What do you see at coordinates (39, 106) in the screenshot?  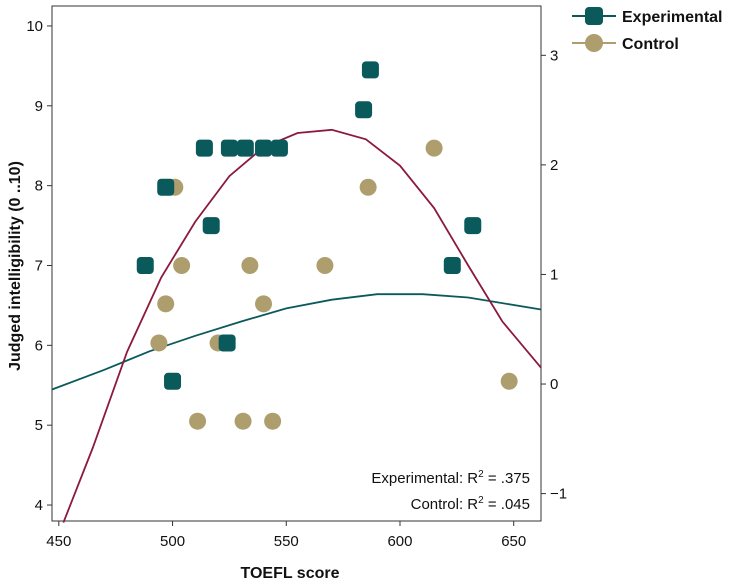 I see `y-tick-label: 9` at bounding box center [39, 106].